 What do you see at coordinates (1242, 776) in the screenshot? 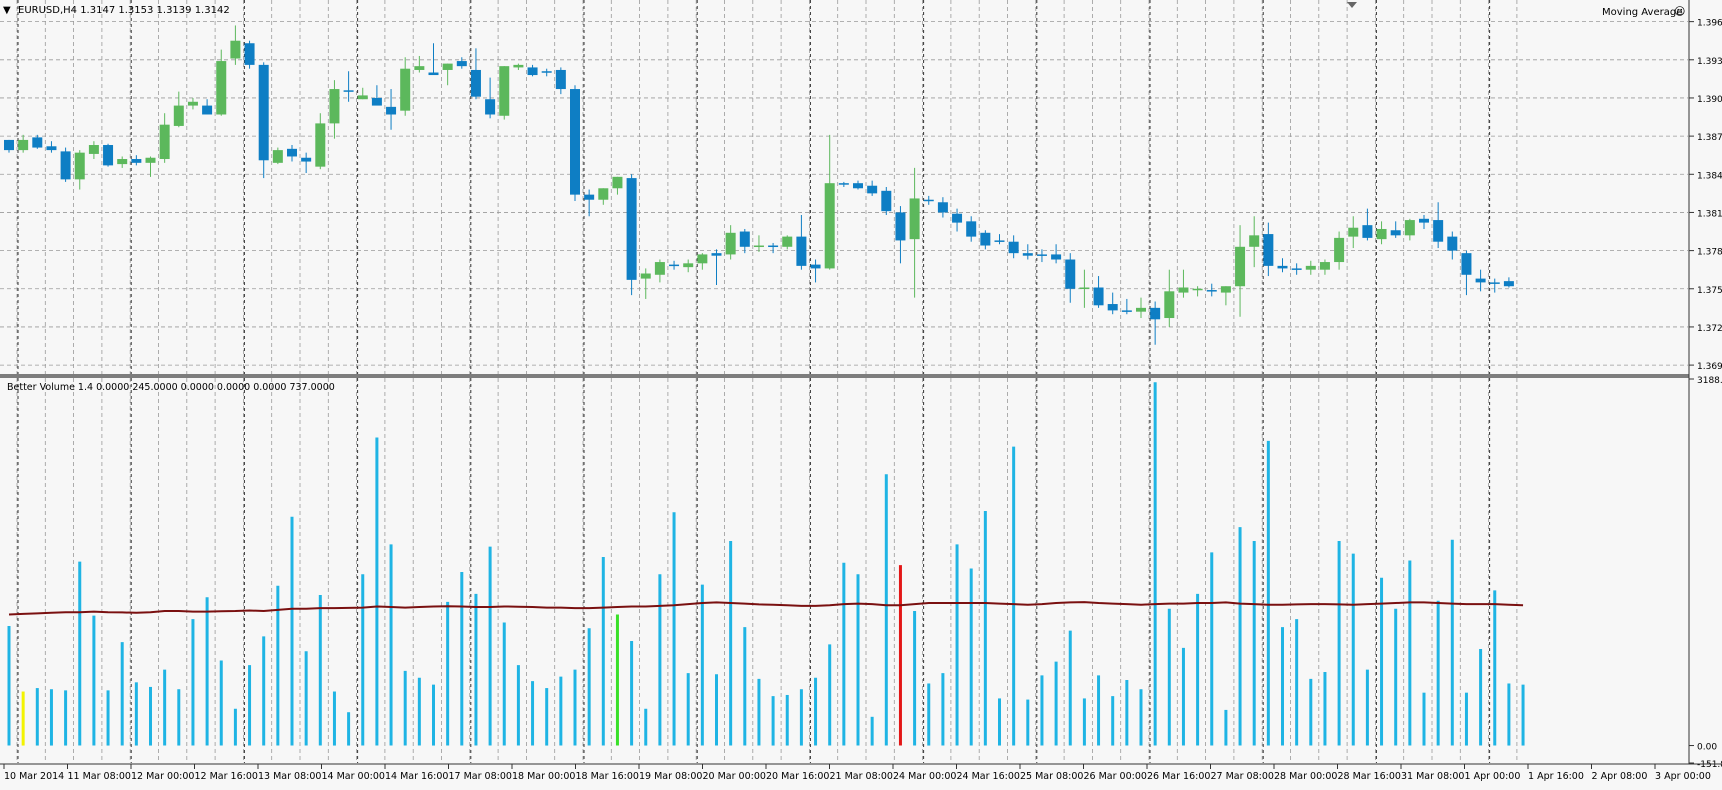
I see `time-tick-label: 27 Mar 08:00` at bounding box center [1242, 776].